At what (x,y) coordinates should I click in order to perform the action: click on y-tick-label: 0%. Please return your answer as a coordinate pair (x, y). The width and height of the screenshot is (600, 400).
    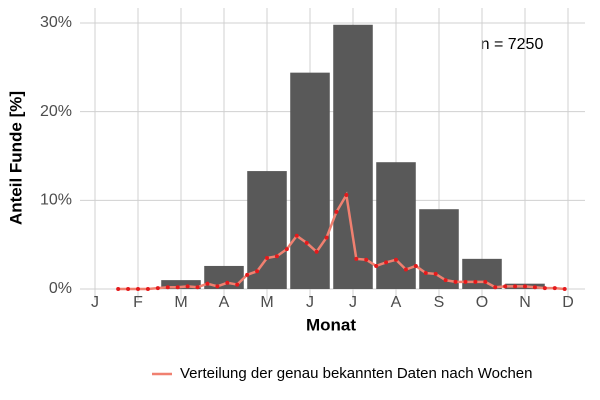
    Looking at the image, I should click on (60, 288).